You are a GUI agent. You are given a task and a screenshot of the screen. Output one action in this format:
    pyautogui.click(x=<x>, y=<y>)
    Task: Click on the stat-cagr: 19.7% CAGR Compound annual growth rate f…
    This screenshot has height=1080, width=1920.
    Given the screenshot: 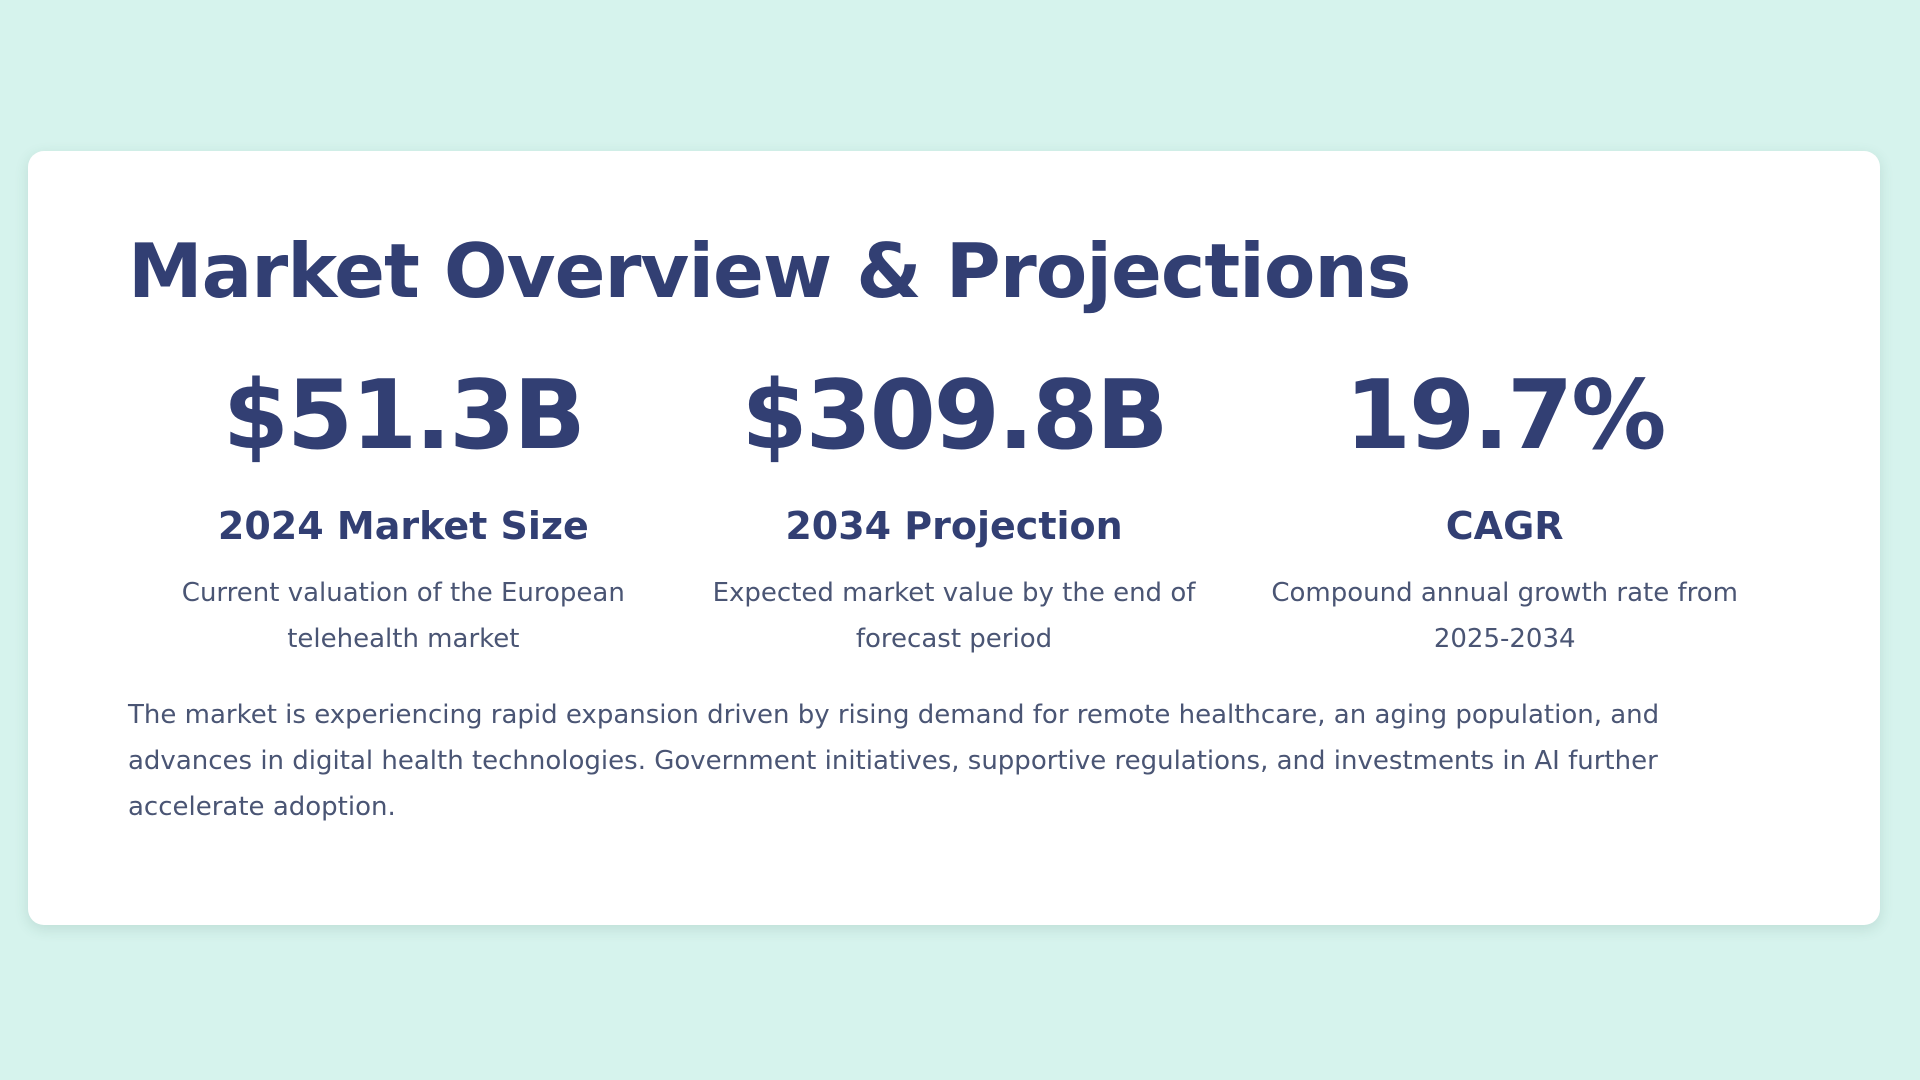 What is the action you would take?
    pyautogui.click(x=1504, y=515)
    